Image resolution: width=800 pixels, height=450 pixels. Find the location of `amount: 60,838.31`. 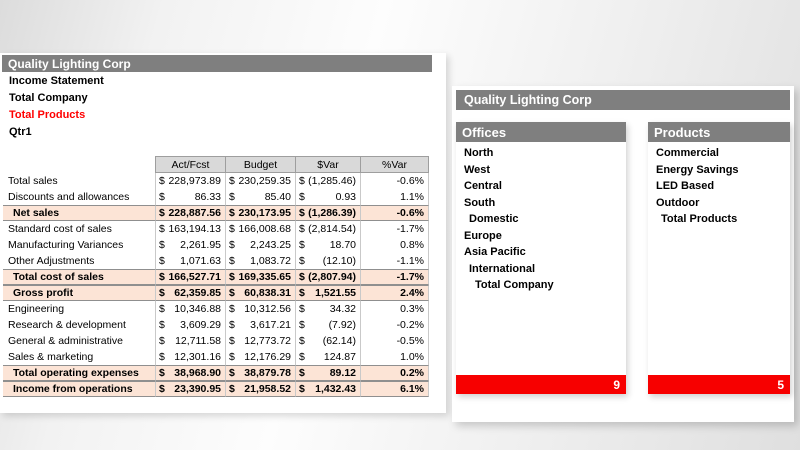

amount: 60,838.31 is located at coordinates (267, 293).